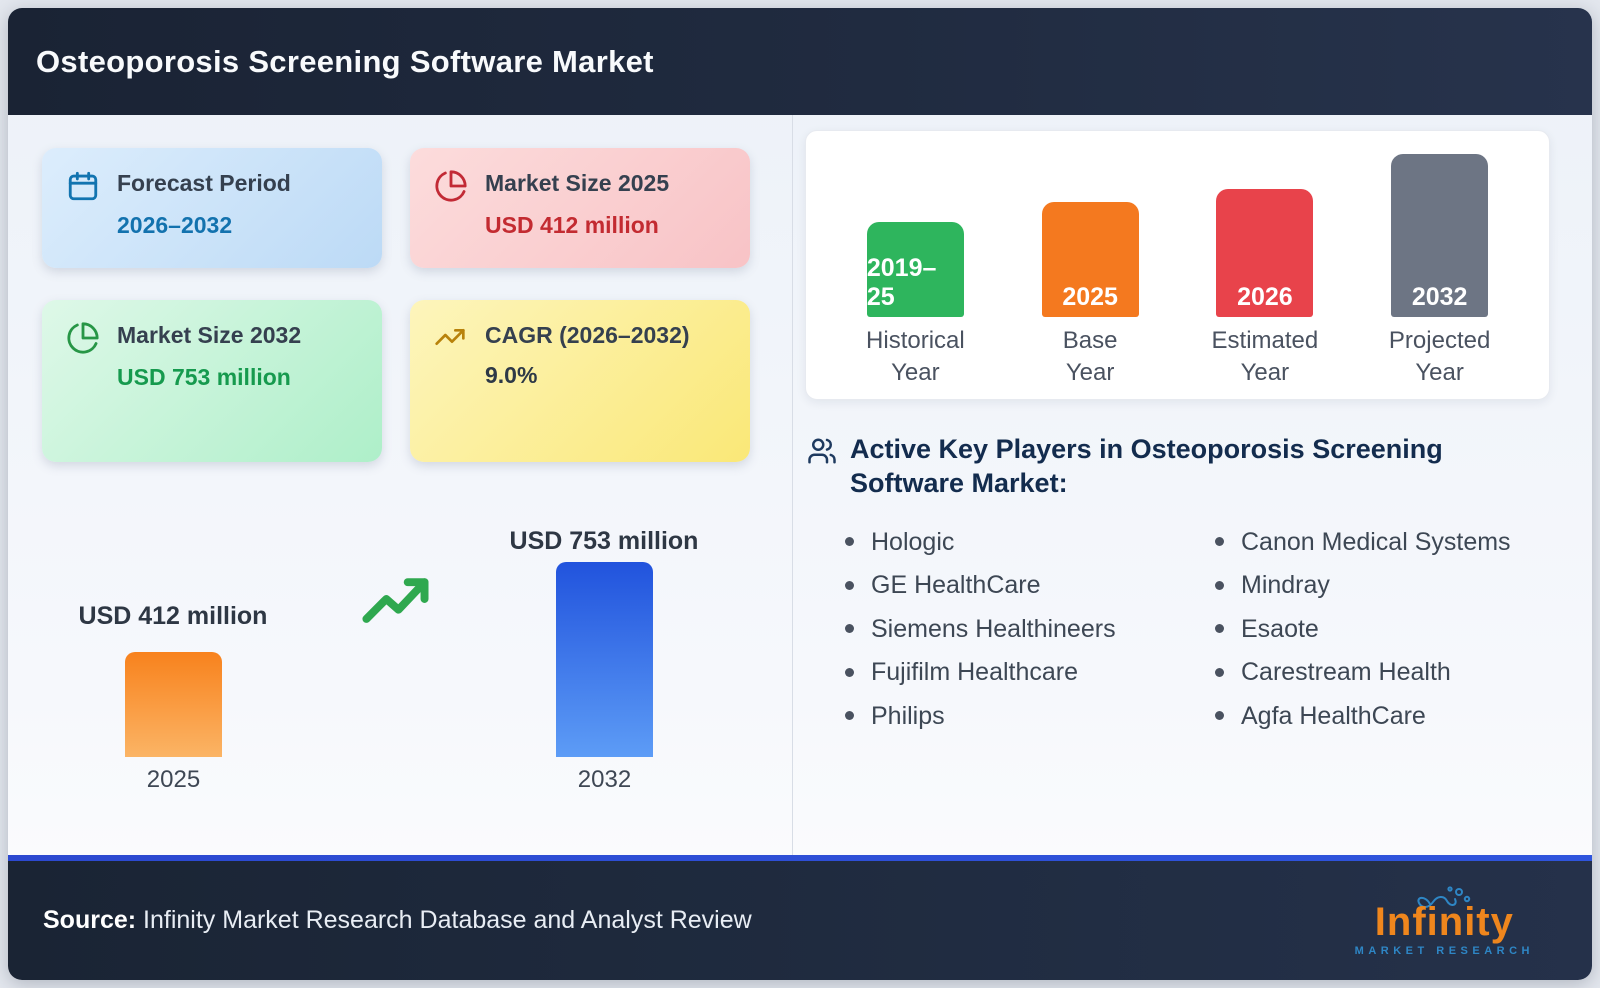 The height and width of the screenshot is (988, 1600). What do you see at coordinates (345, 61) in the screenshot?
I see `page-title: Osteoporosis Screening Software Market` at bounding box center [345, 61].